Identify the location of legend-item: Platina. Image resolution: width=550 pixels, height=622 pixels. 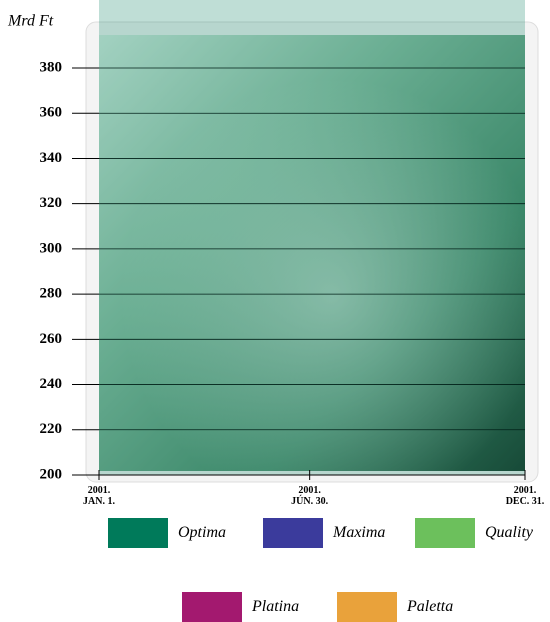
(240, 607).